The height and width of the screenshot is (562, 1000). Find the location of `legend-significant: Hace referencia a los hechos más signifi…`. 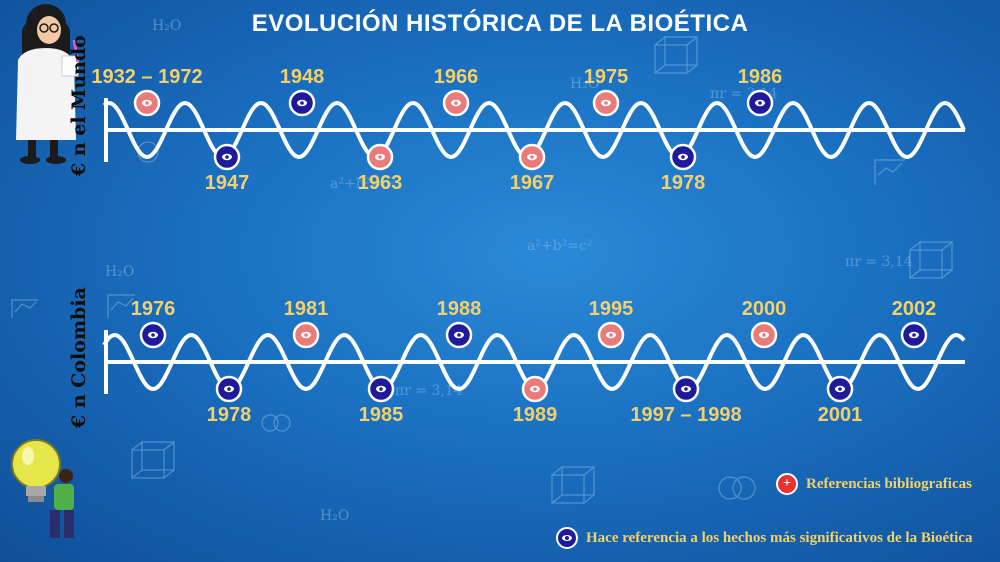

legend-significant: Hace referencia a los hechos más signifi… is located at coordinates (764, 538).